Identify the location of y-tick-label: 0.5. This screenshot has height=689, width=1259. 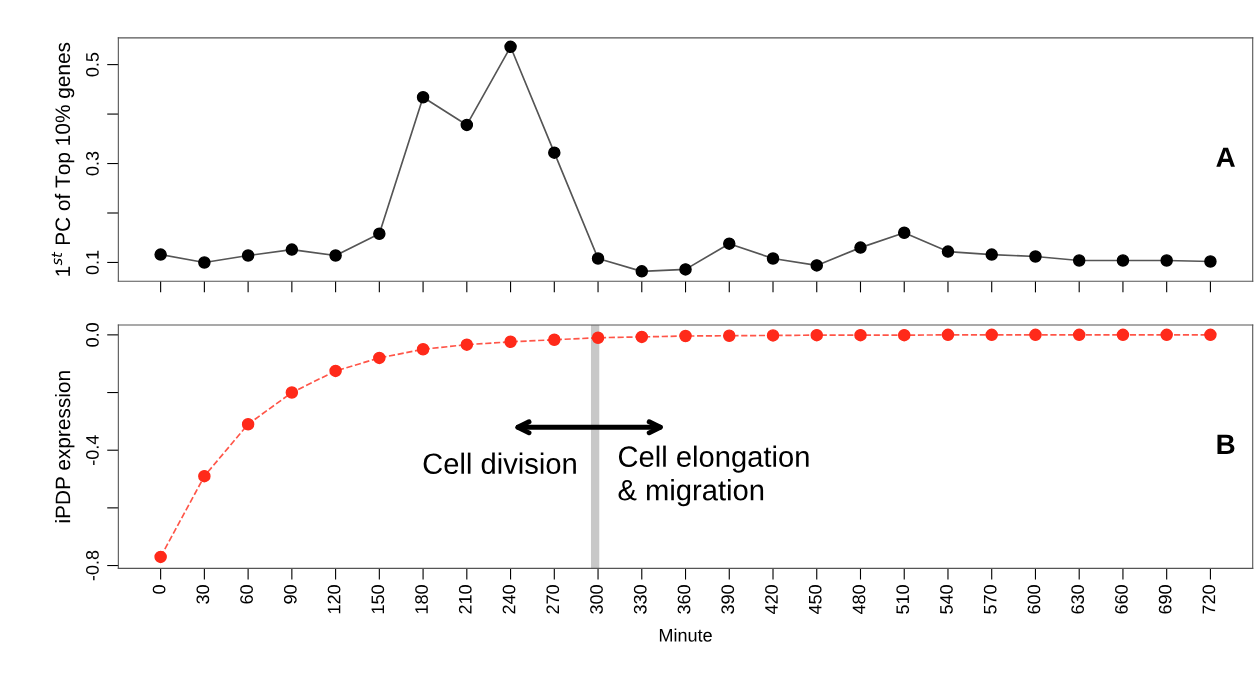
(92, 64).